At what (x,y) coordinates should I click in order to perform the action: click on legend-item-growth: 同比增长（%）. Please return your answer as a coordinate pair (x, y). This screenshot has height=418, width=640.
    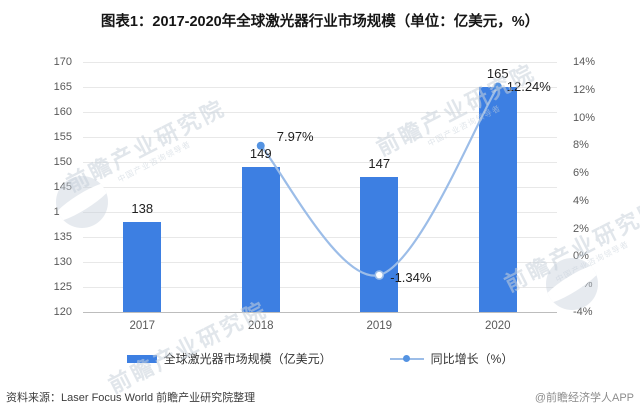
    Looking at the image, I should click on (451, 358).